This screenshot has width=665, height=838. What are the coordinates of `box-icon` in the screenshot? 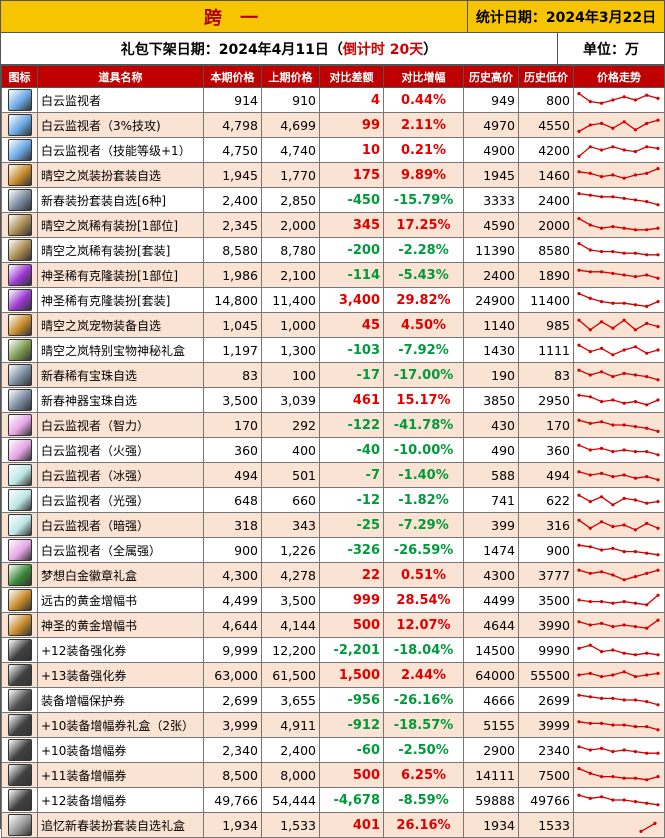 It's located at (19, 300).